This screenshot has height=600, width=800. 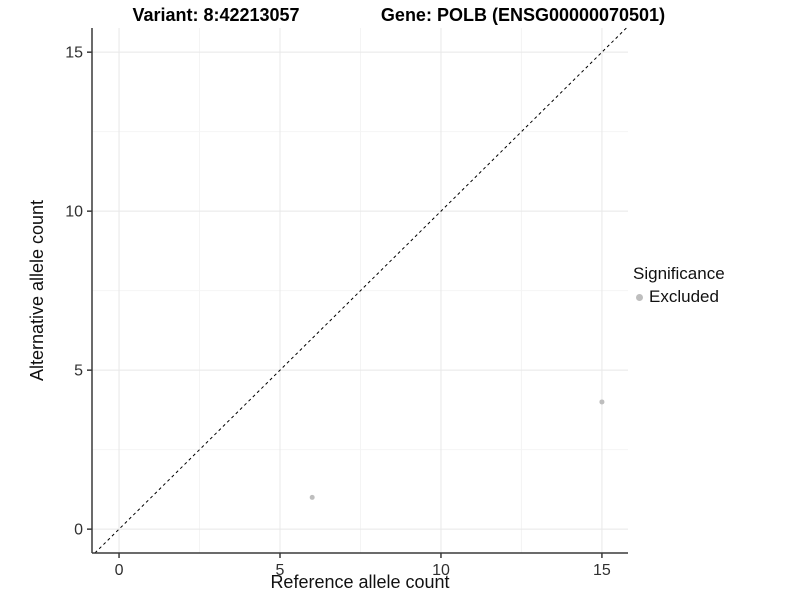 I want to click on y-tick-label: 5, so click(x=78, y=371).